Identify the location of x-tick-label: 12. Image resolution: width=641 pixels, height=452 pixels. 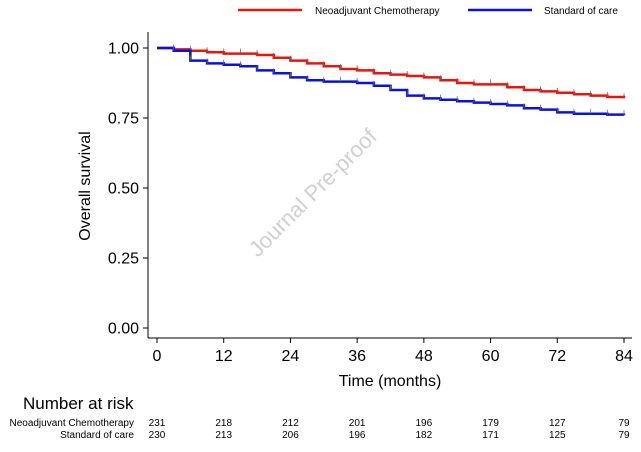
(224, 356).